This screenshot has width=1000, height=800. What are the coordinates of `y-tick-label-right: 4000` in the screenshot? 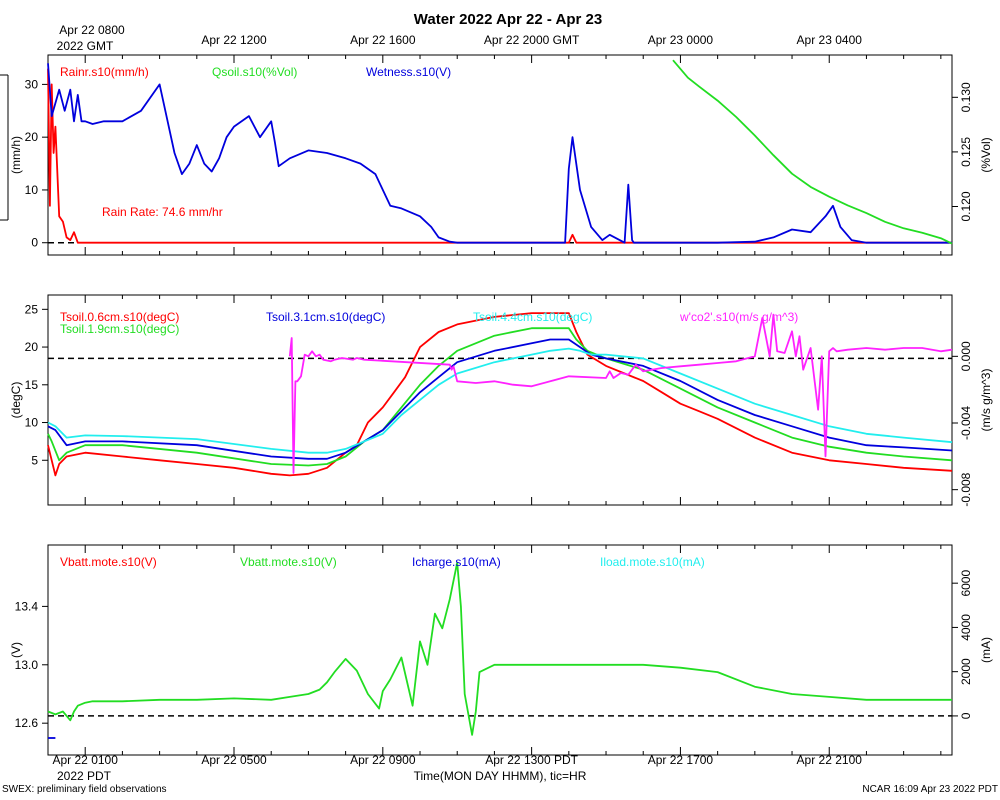 It's located at (966, 627).